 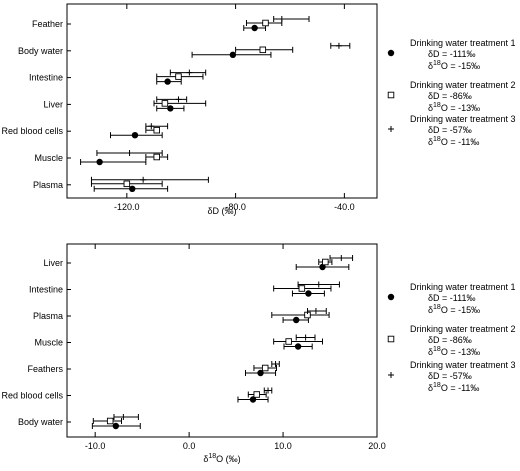 What do you see at coordinates (451, 54) in the screenshot?
I see `legend-dD: δD = -111‰` at bounding box center [451, 54].